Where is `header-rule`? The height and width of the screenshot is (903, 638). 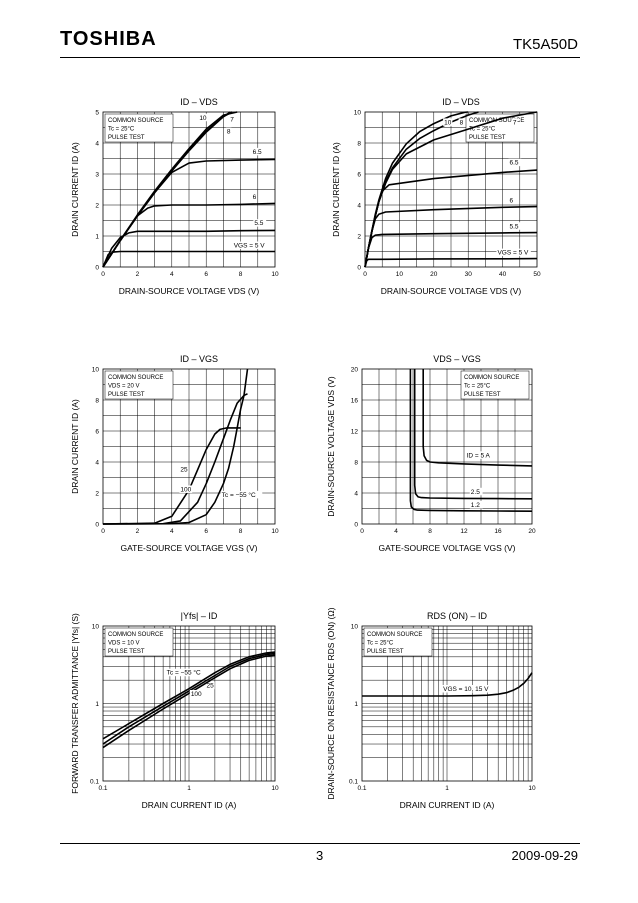
header-rule is located at coordinates (320, 57).